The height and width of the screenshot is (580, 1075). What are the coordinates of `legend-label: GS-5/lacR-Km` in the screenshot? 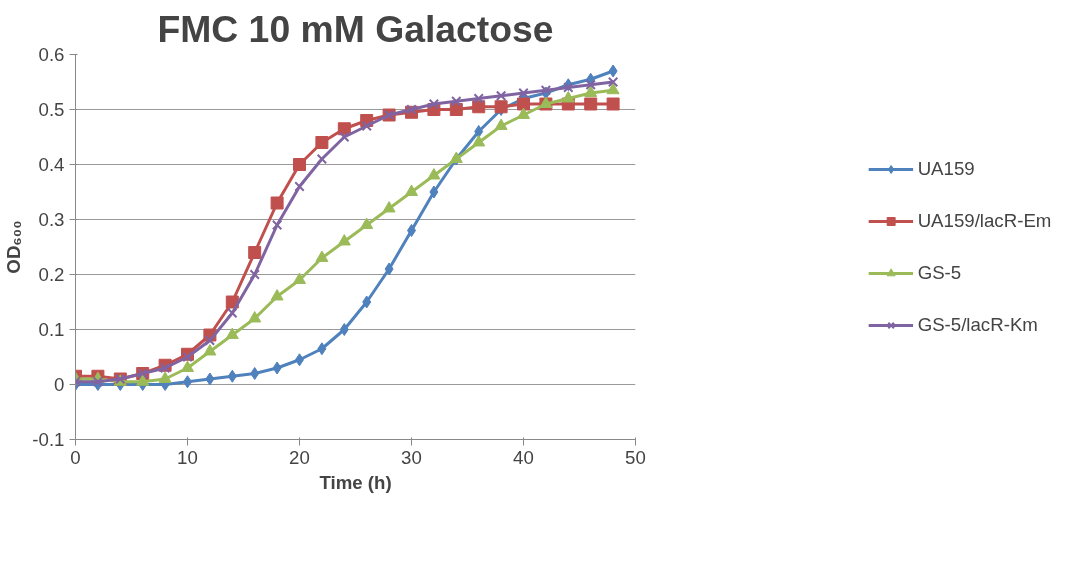 It's located at (977, 324).